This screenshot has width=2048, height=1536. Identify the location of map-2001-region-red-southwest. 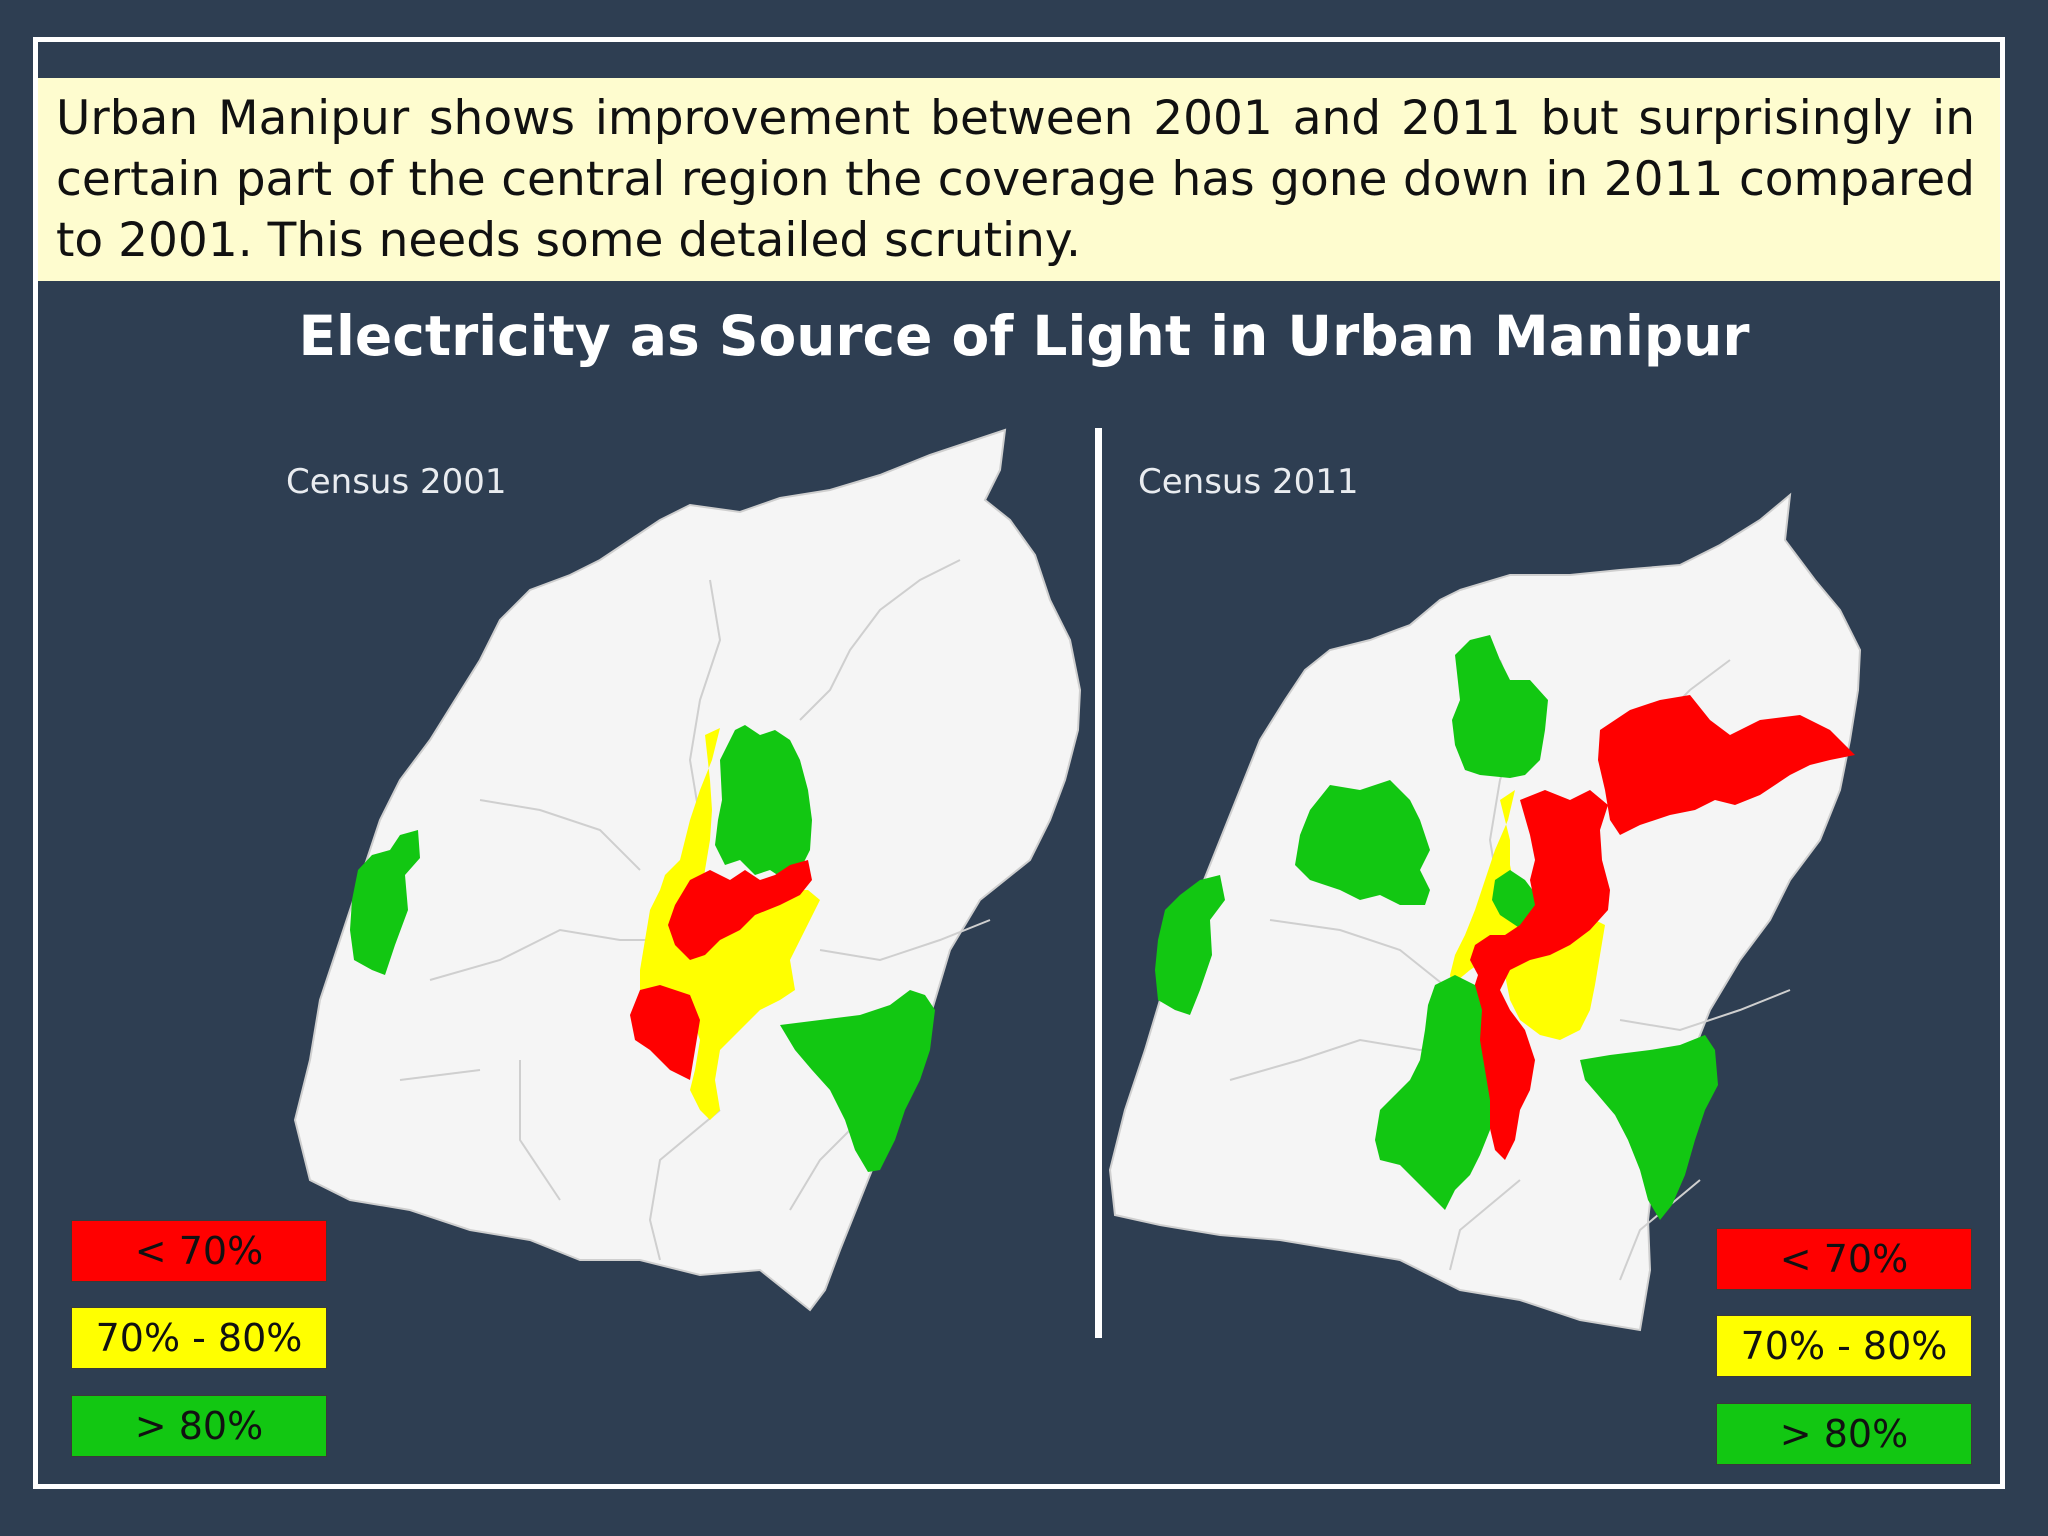
(665, 1032).